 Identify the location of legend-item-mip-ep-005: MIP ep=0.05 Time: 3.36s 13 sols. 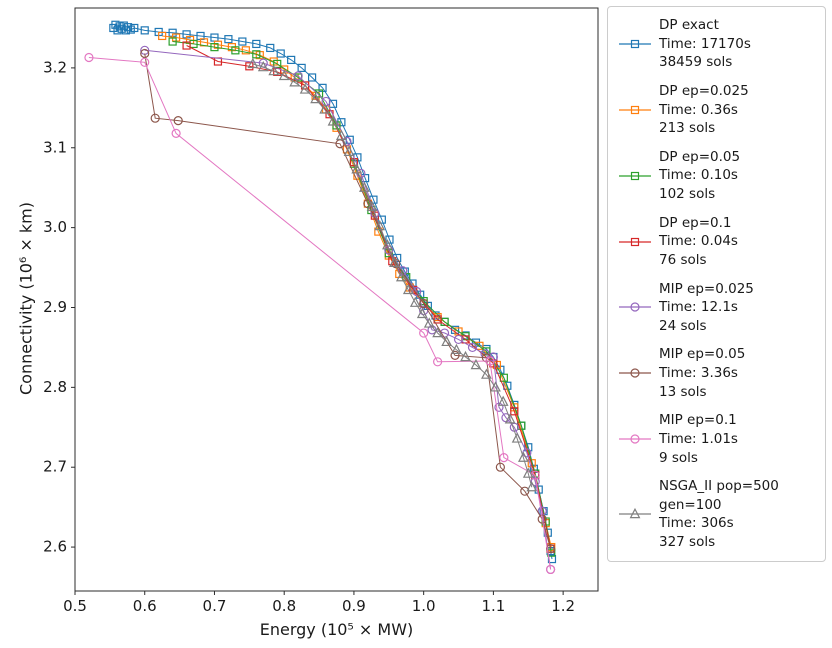
(716, 373).